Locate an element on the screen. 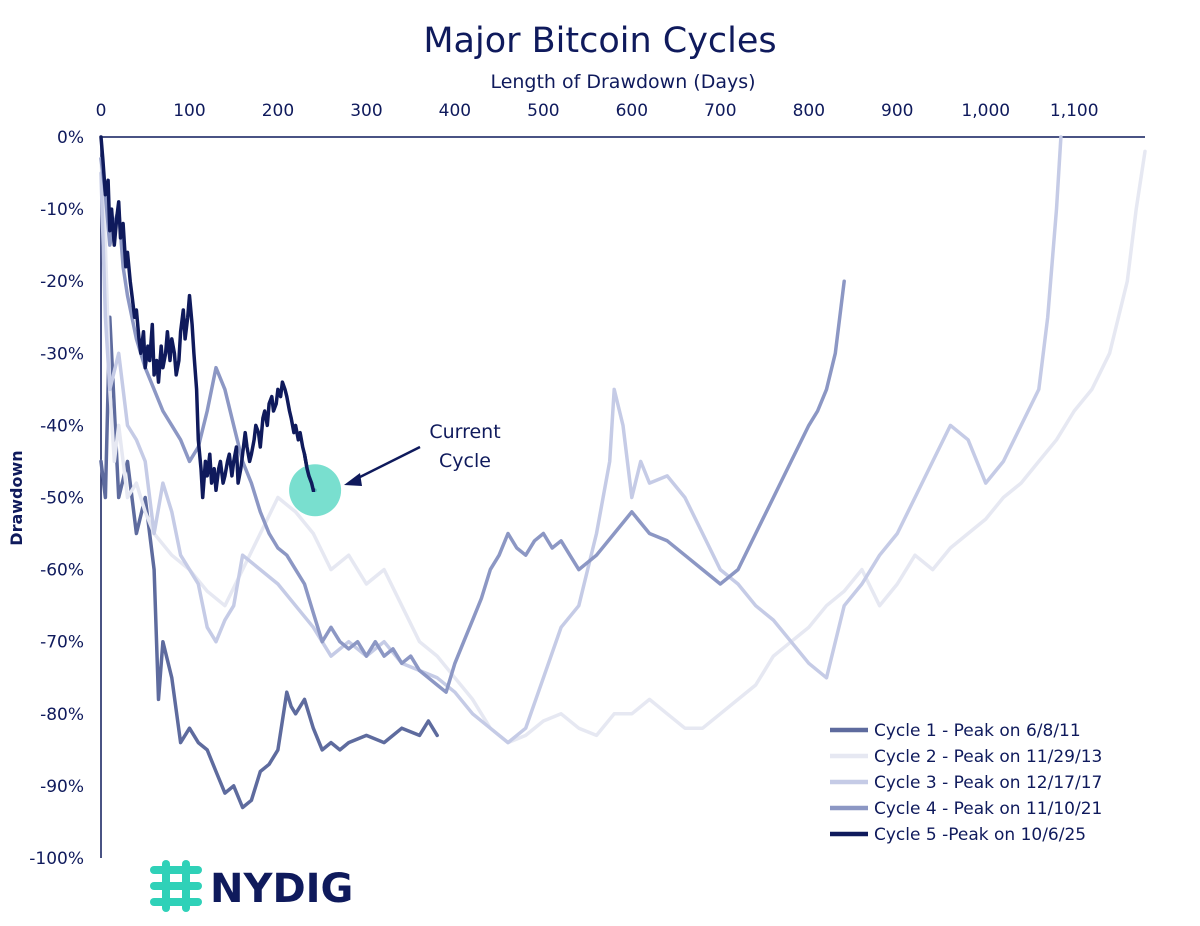 The image size is (1200, 926). legend-label: Cycle 4 - Peak on 11/10/21 is located at coordinates (988, 809).